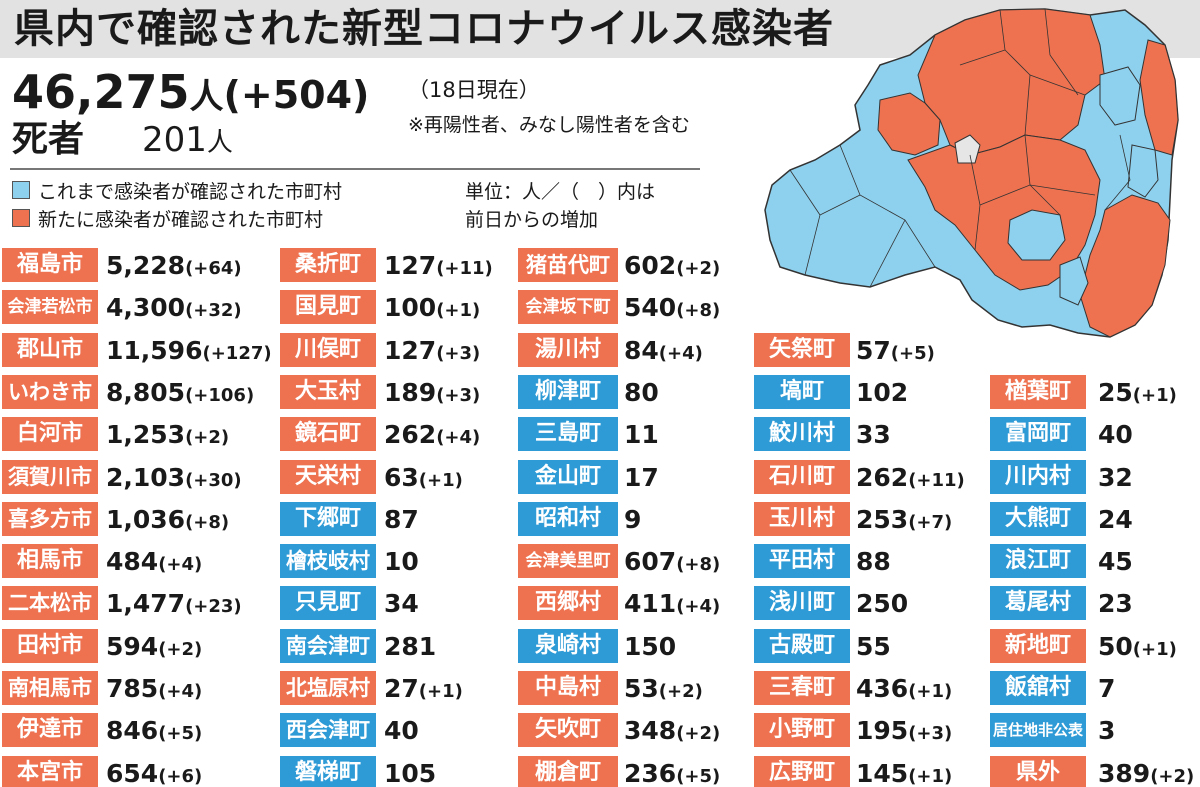  Describe the element at coordinates (1095, 563) in the screenshot. I see `municipality-row: 浪江町 45` at that location.